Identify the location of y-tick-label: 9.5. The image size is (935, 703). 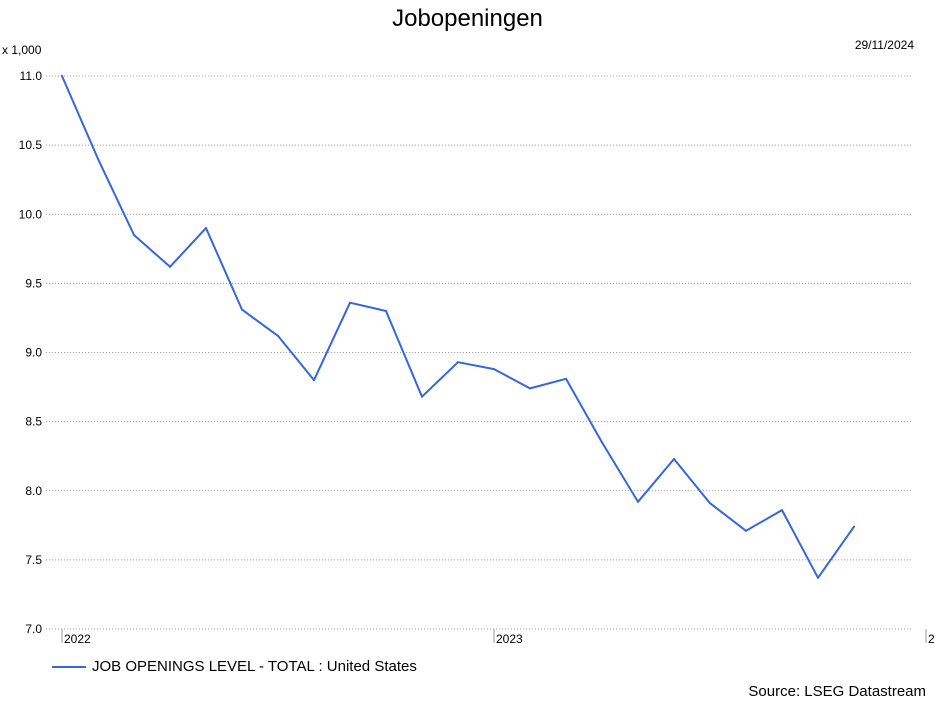
(33, 283).